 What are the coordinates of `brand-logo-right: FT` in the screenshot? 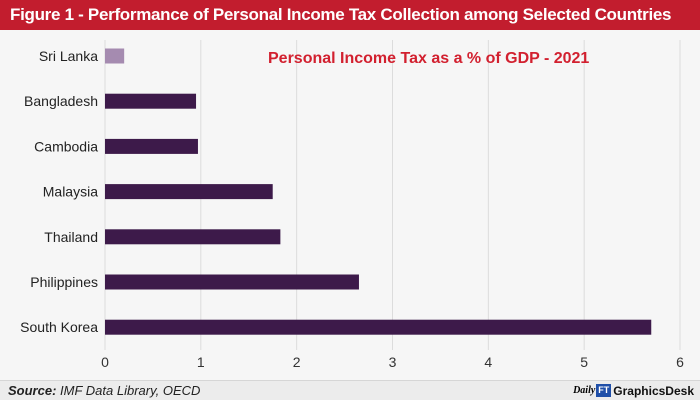 It's located at (604, 390).